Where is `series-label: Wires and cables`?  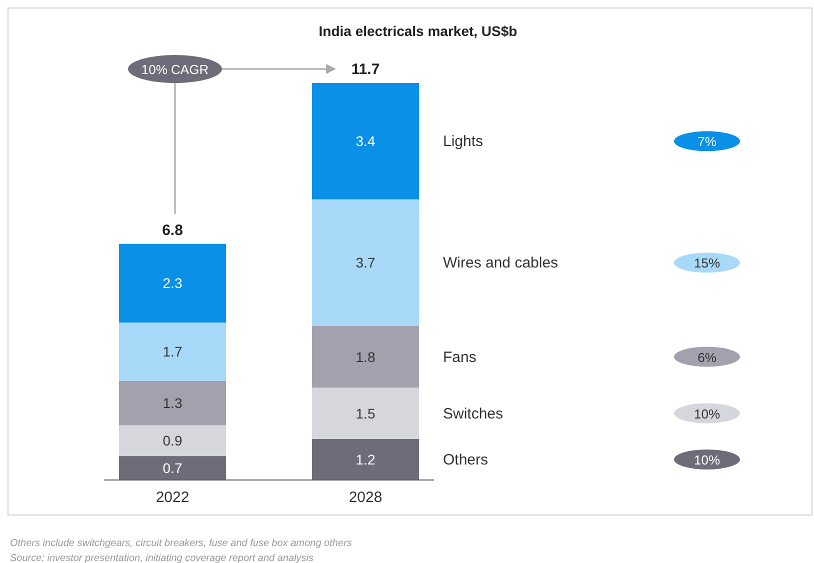
series-label: Wires and cables is located at coordinates (500, 263).